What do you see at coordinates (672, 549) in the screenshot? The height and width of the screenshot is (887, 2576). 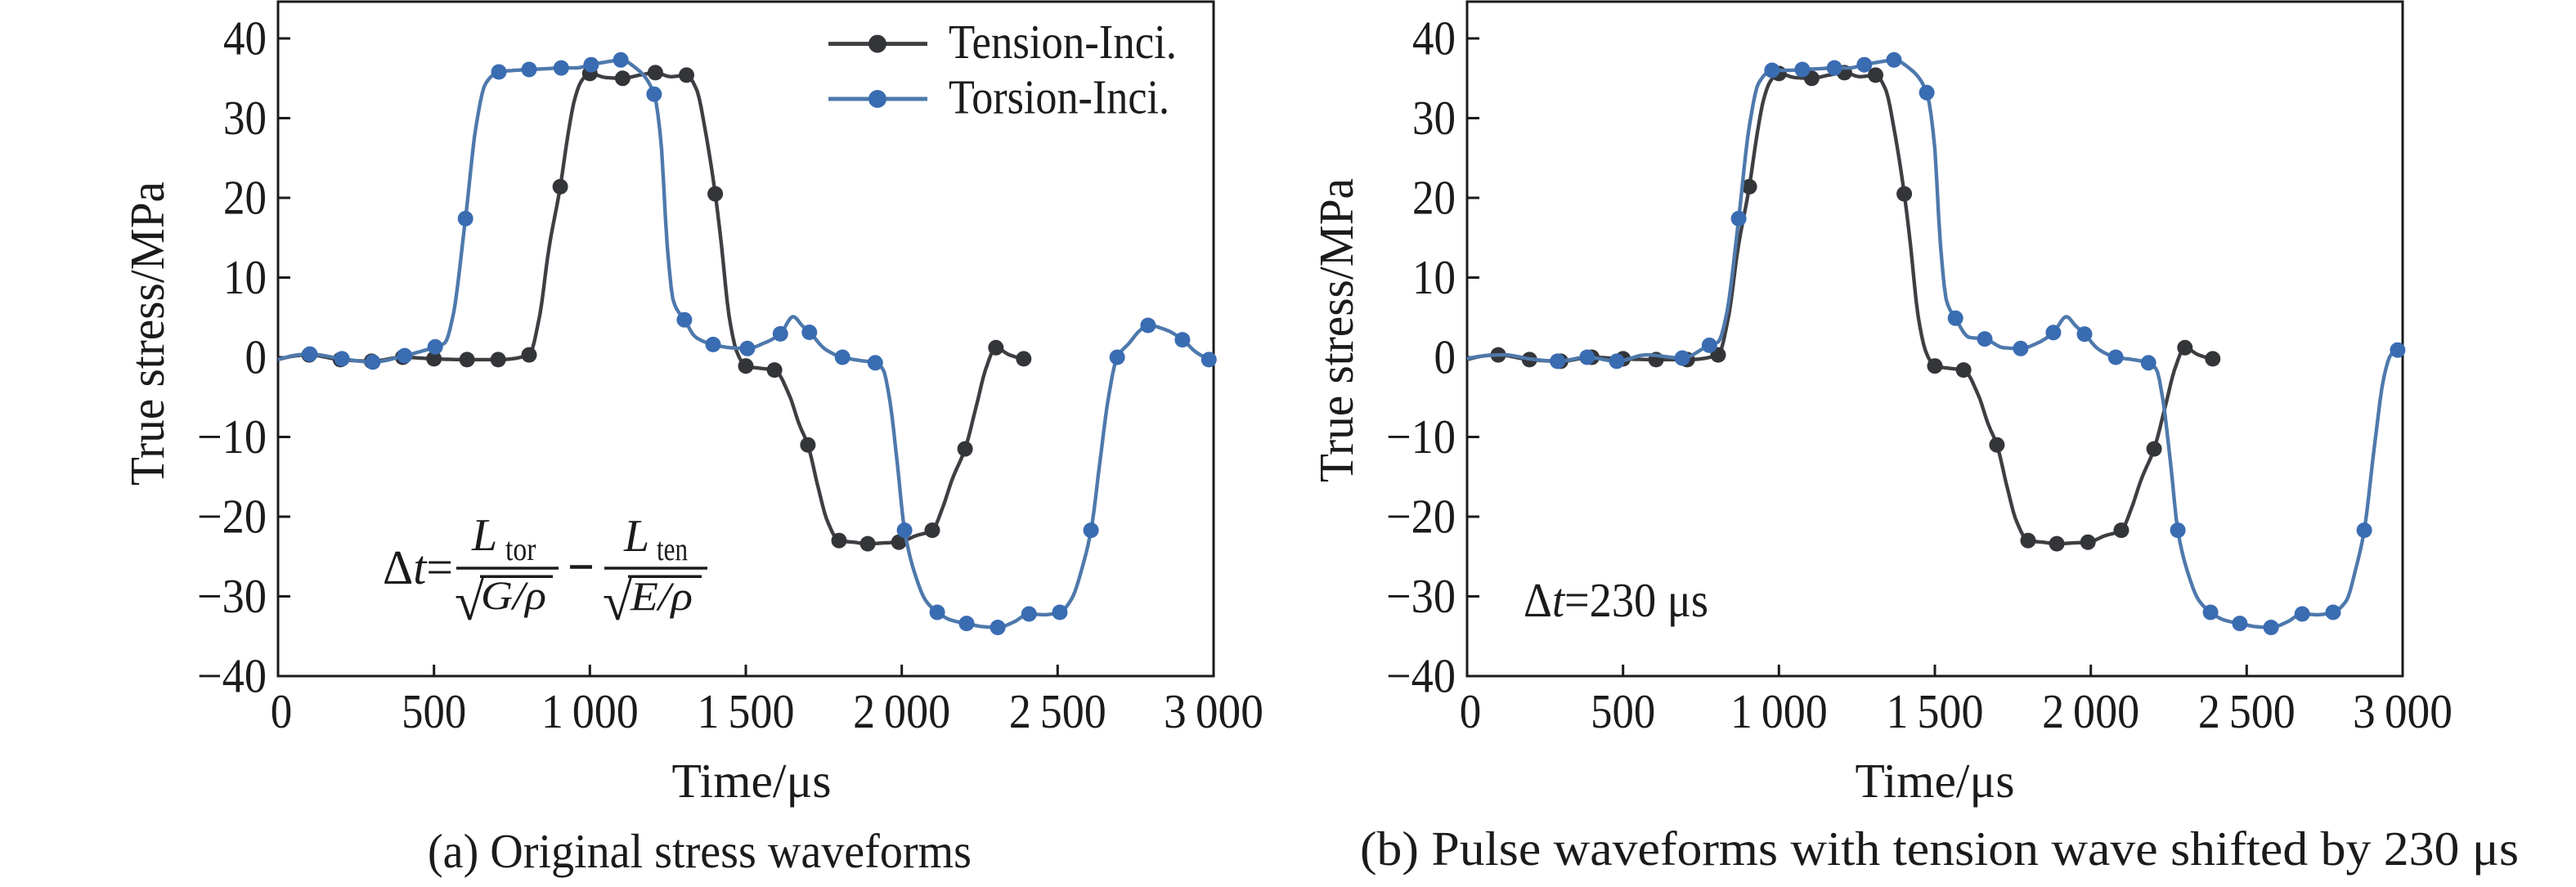 I see `svg-text: ten` at bounding box center [672, 549].